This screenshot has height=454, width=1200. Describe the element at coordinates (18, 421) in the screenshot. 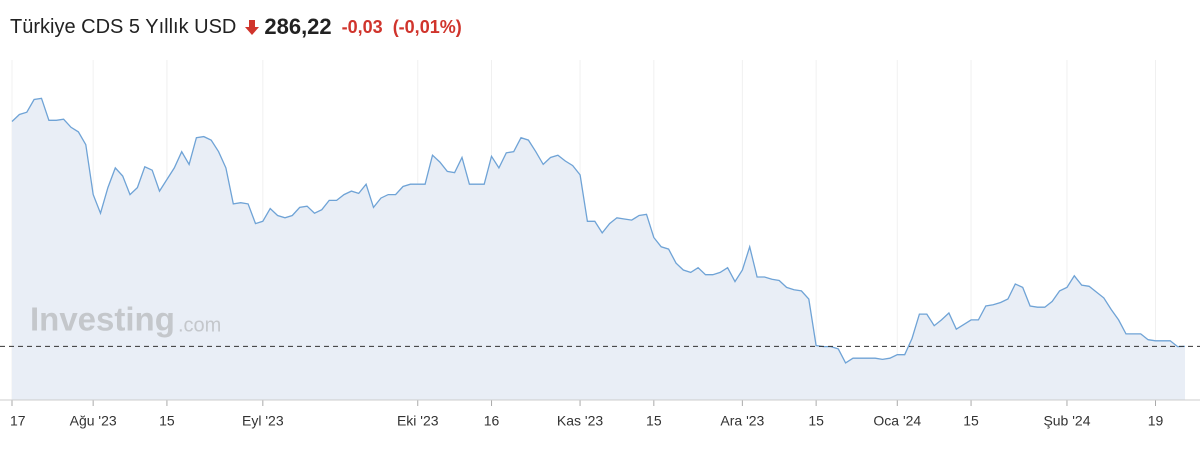

I see `x-tick-label: 17` at that location.